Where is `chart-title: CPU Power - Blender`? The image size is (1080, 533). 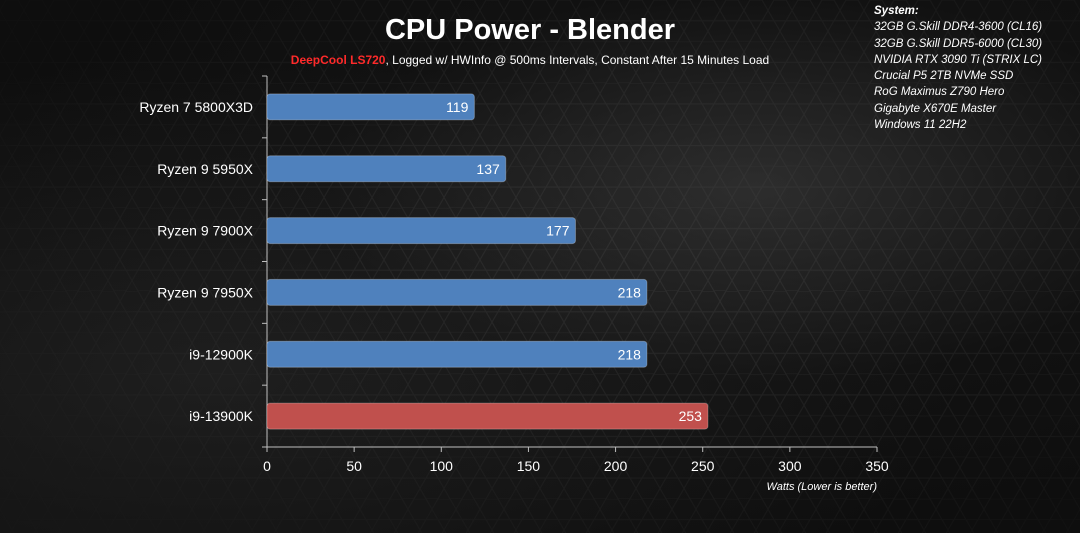
chart-title: CPU Power - Blender is located at coordinates (530, 30).